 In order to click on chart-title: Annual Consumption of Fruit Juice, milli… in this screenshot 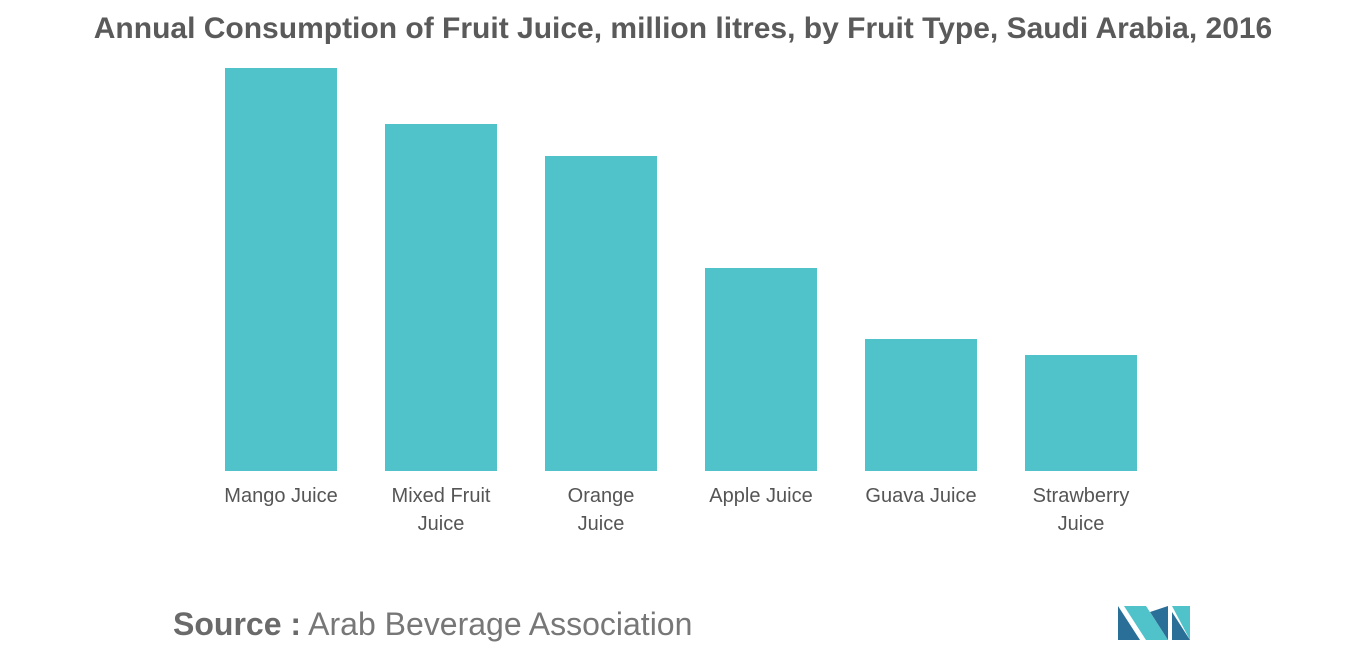, I will do `click(683, 28)`.